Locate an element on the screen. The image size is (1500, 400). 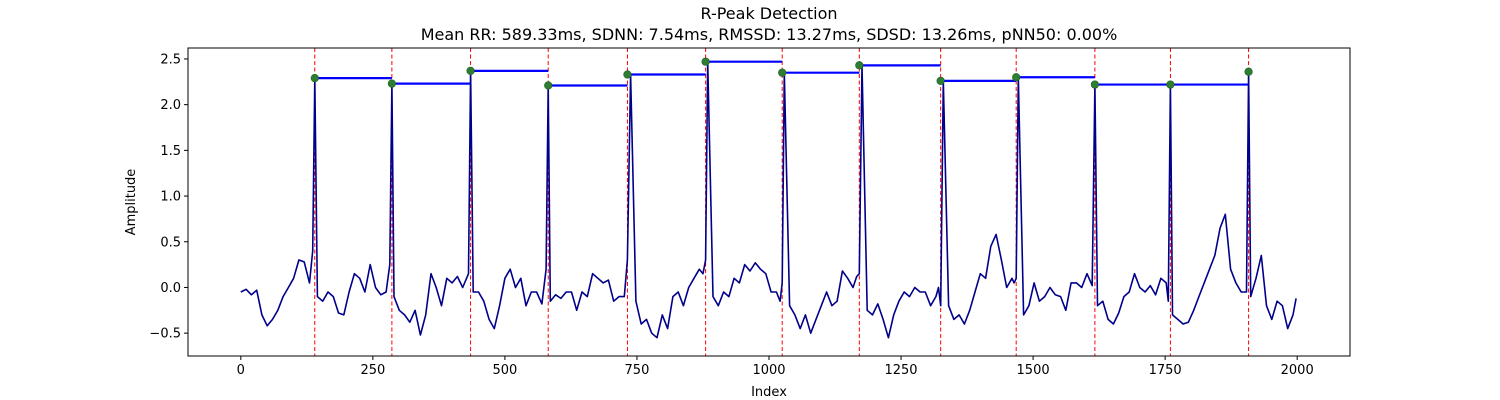
rr-segments-layer is located at coordinates (781, 73).